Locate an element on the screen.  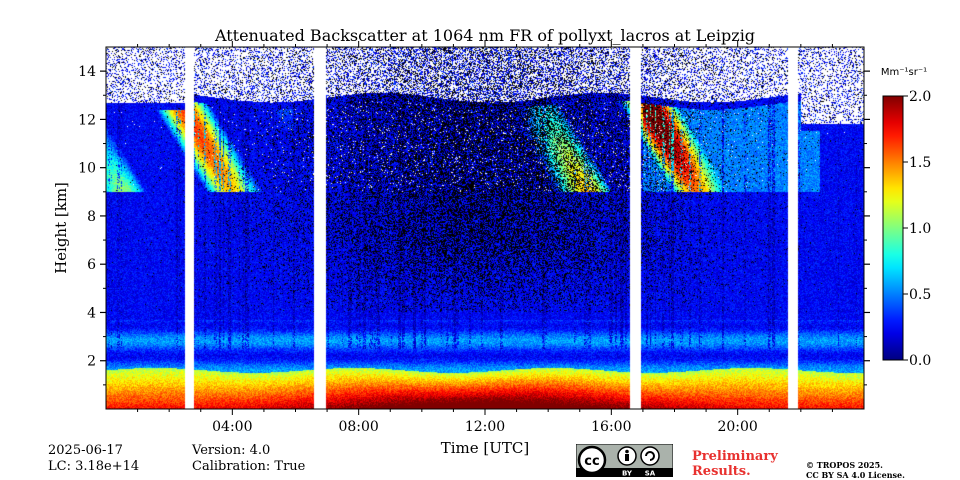
preliminary-line-2: Results. is located at coordinates (721, 471).